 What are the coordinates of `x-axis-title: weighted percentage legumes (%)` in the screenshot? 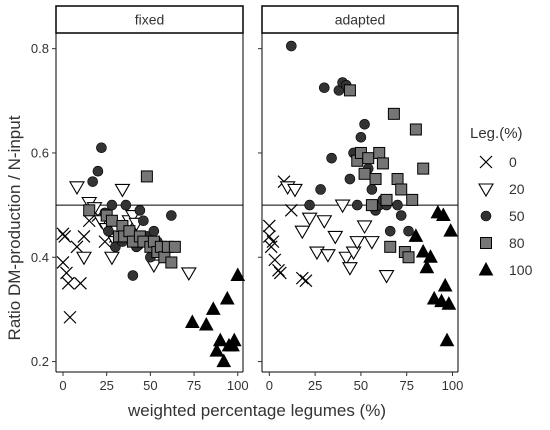 It's located at (256, 410).